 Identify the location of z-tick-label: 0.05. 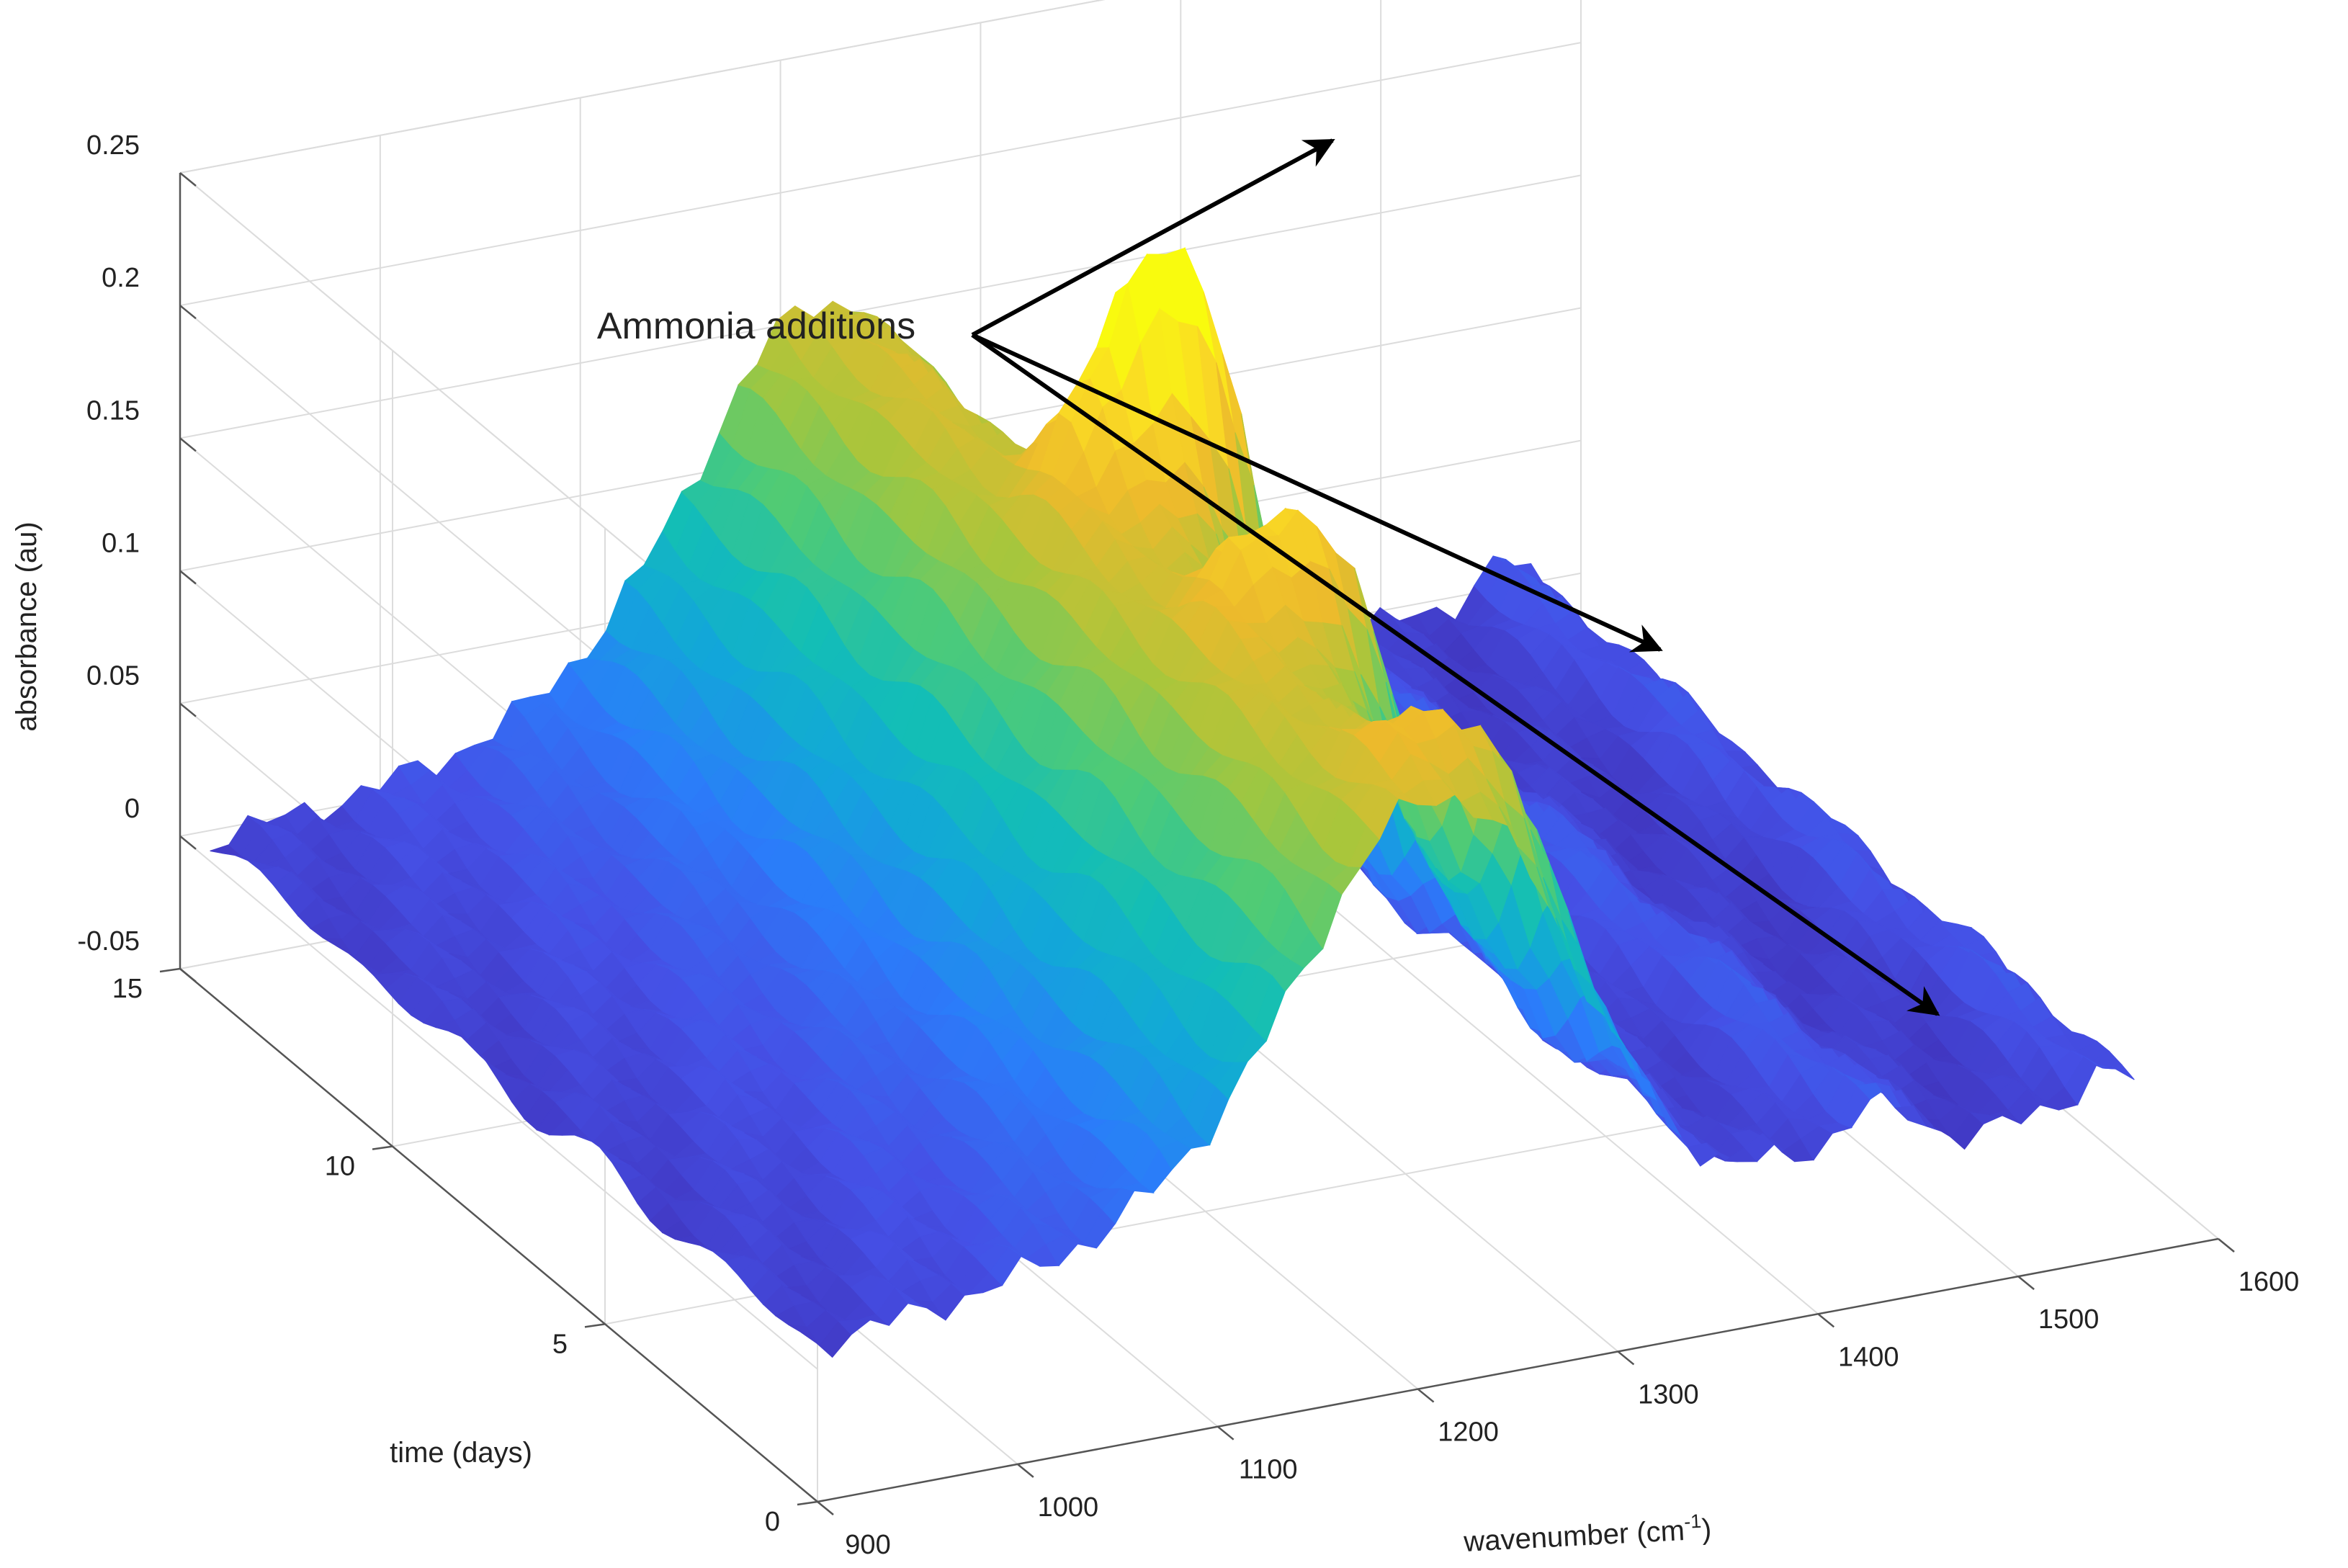
(113, 676).